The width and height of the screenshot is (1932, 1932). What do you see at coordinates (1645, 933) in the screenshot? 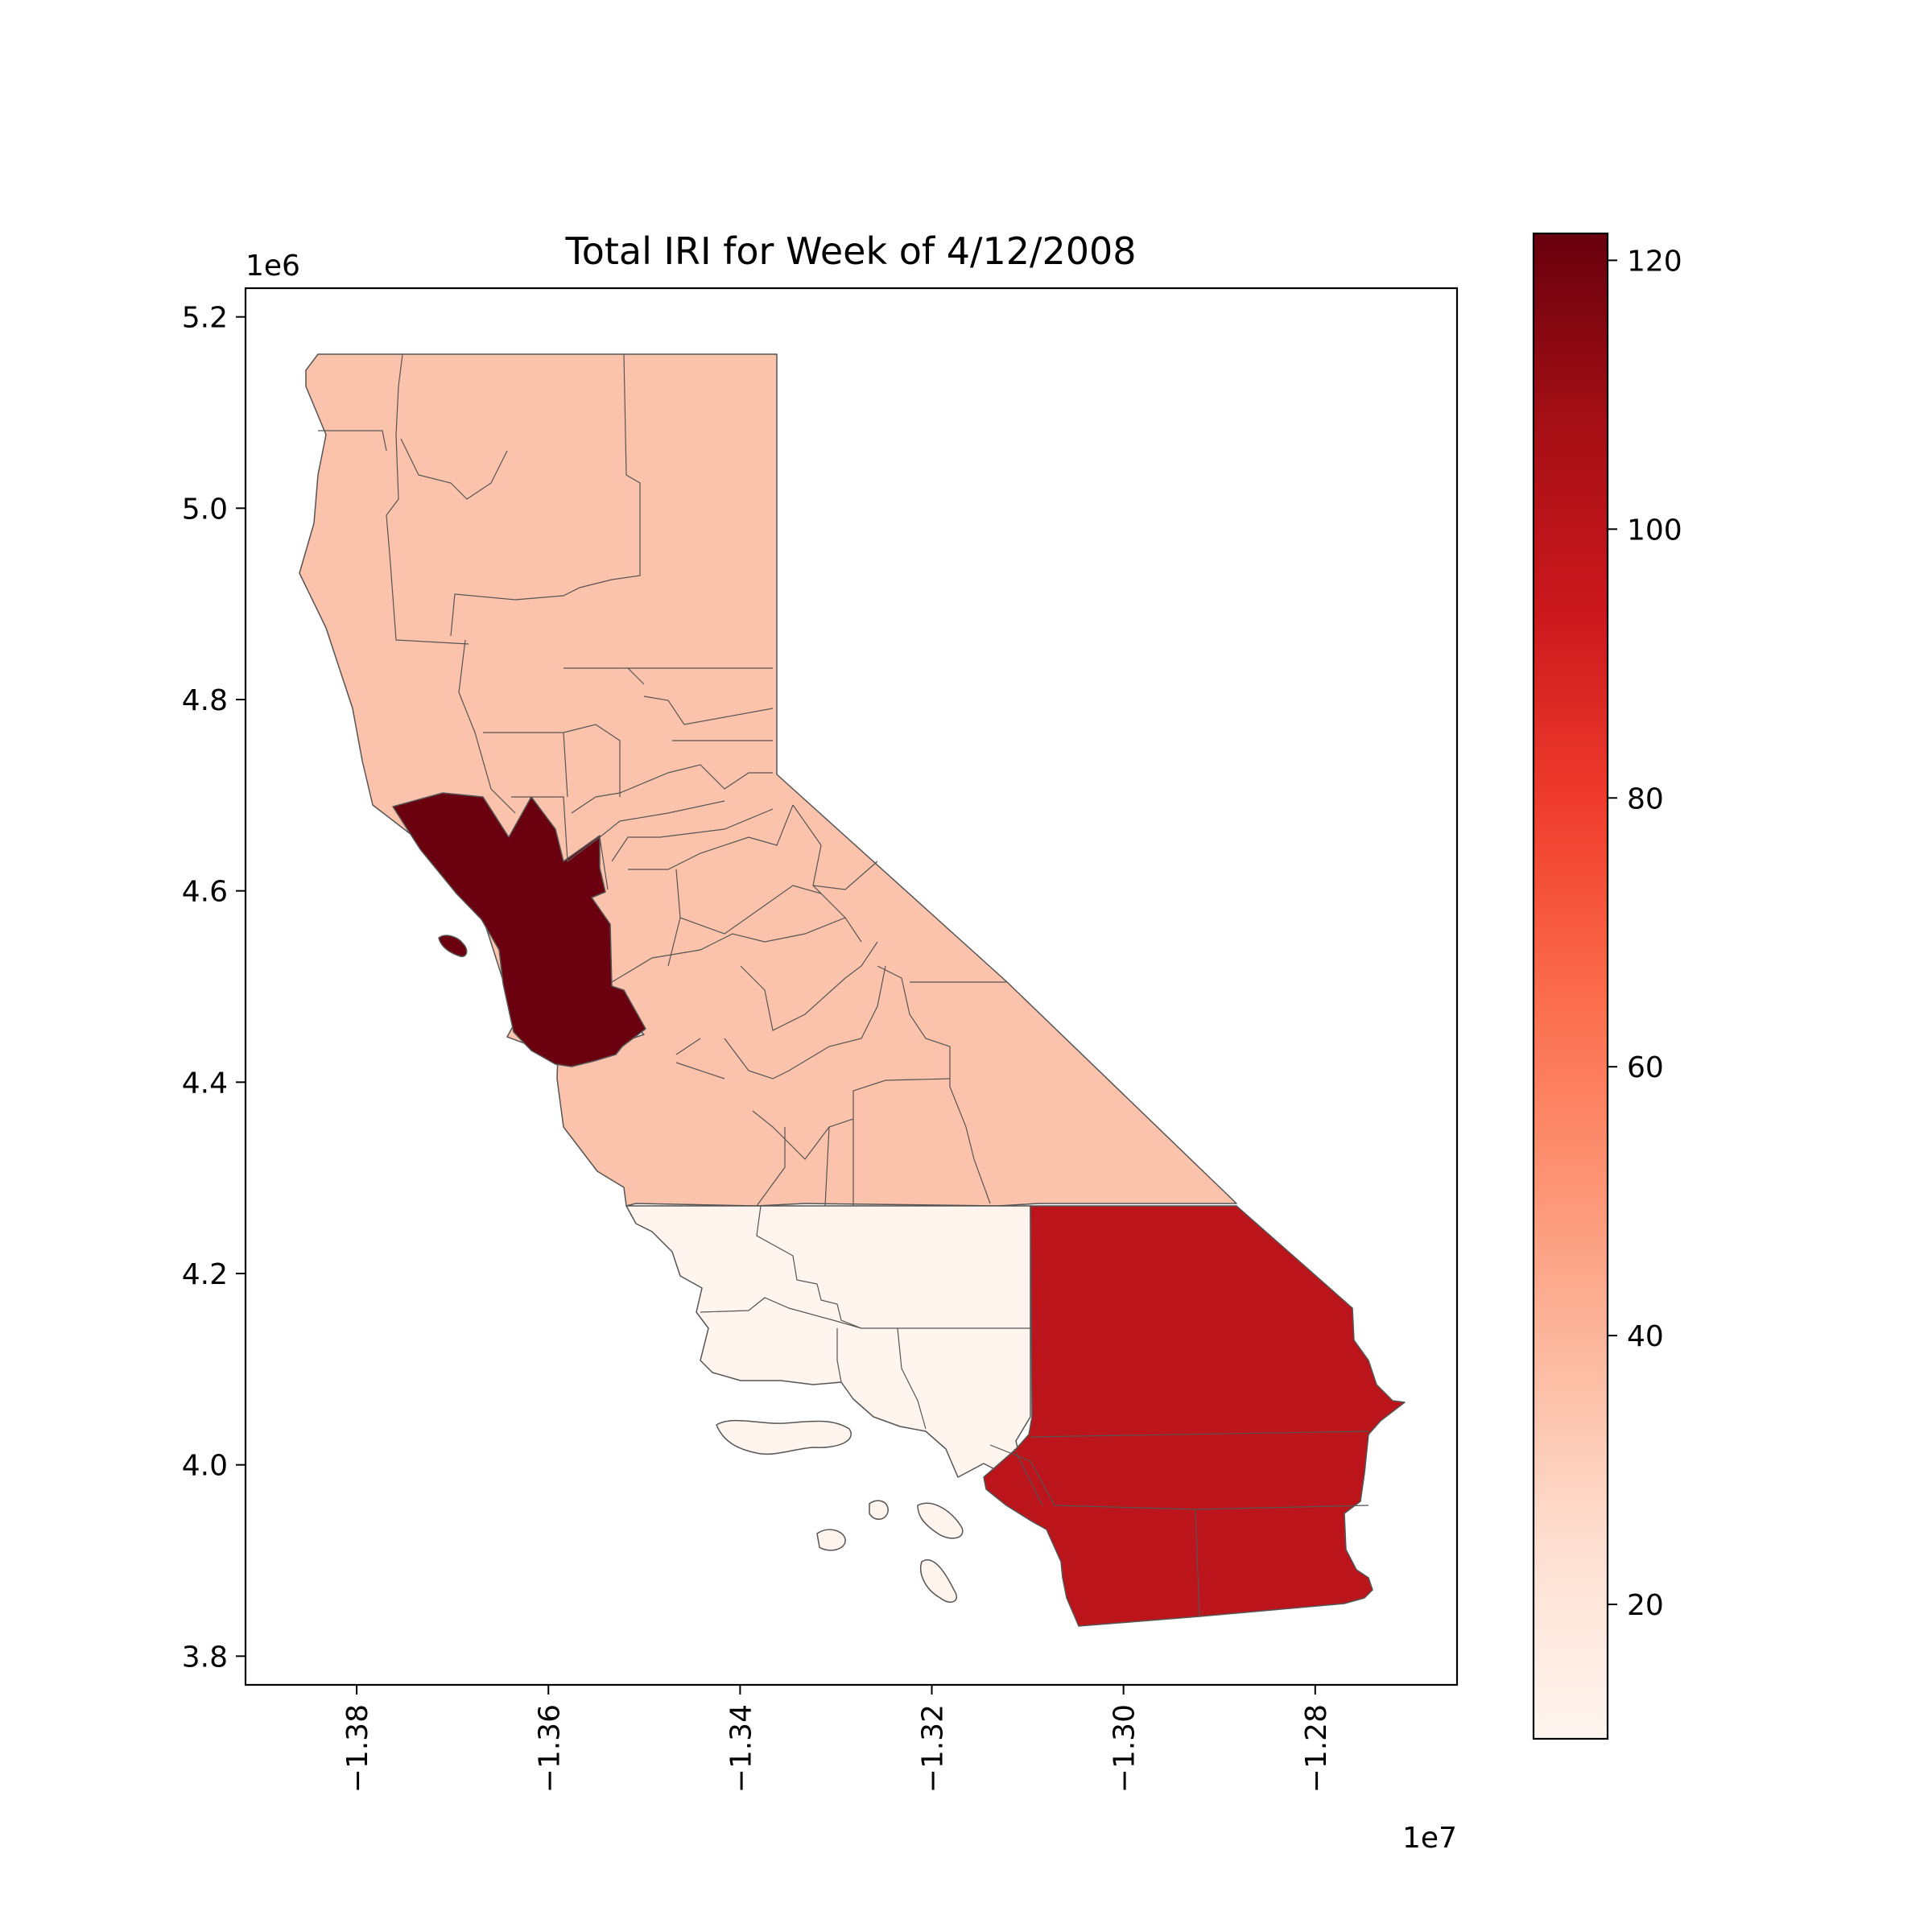
I see `colorbar-ticks: 20 40 60 80 100 120` at bounding box center [1645, 933].